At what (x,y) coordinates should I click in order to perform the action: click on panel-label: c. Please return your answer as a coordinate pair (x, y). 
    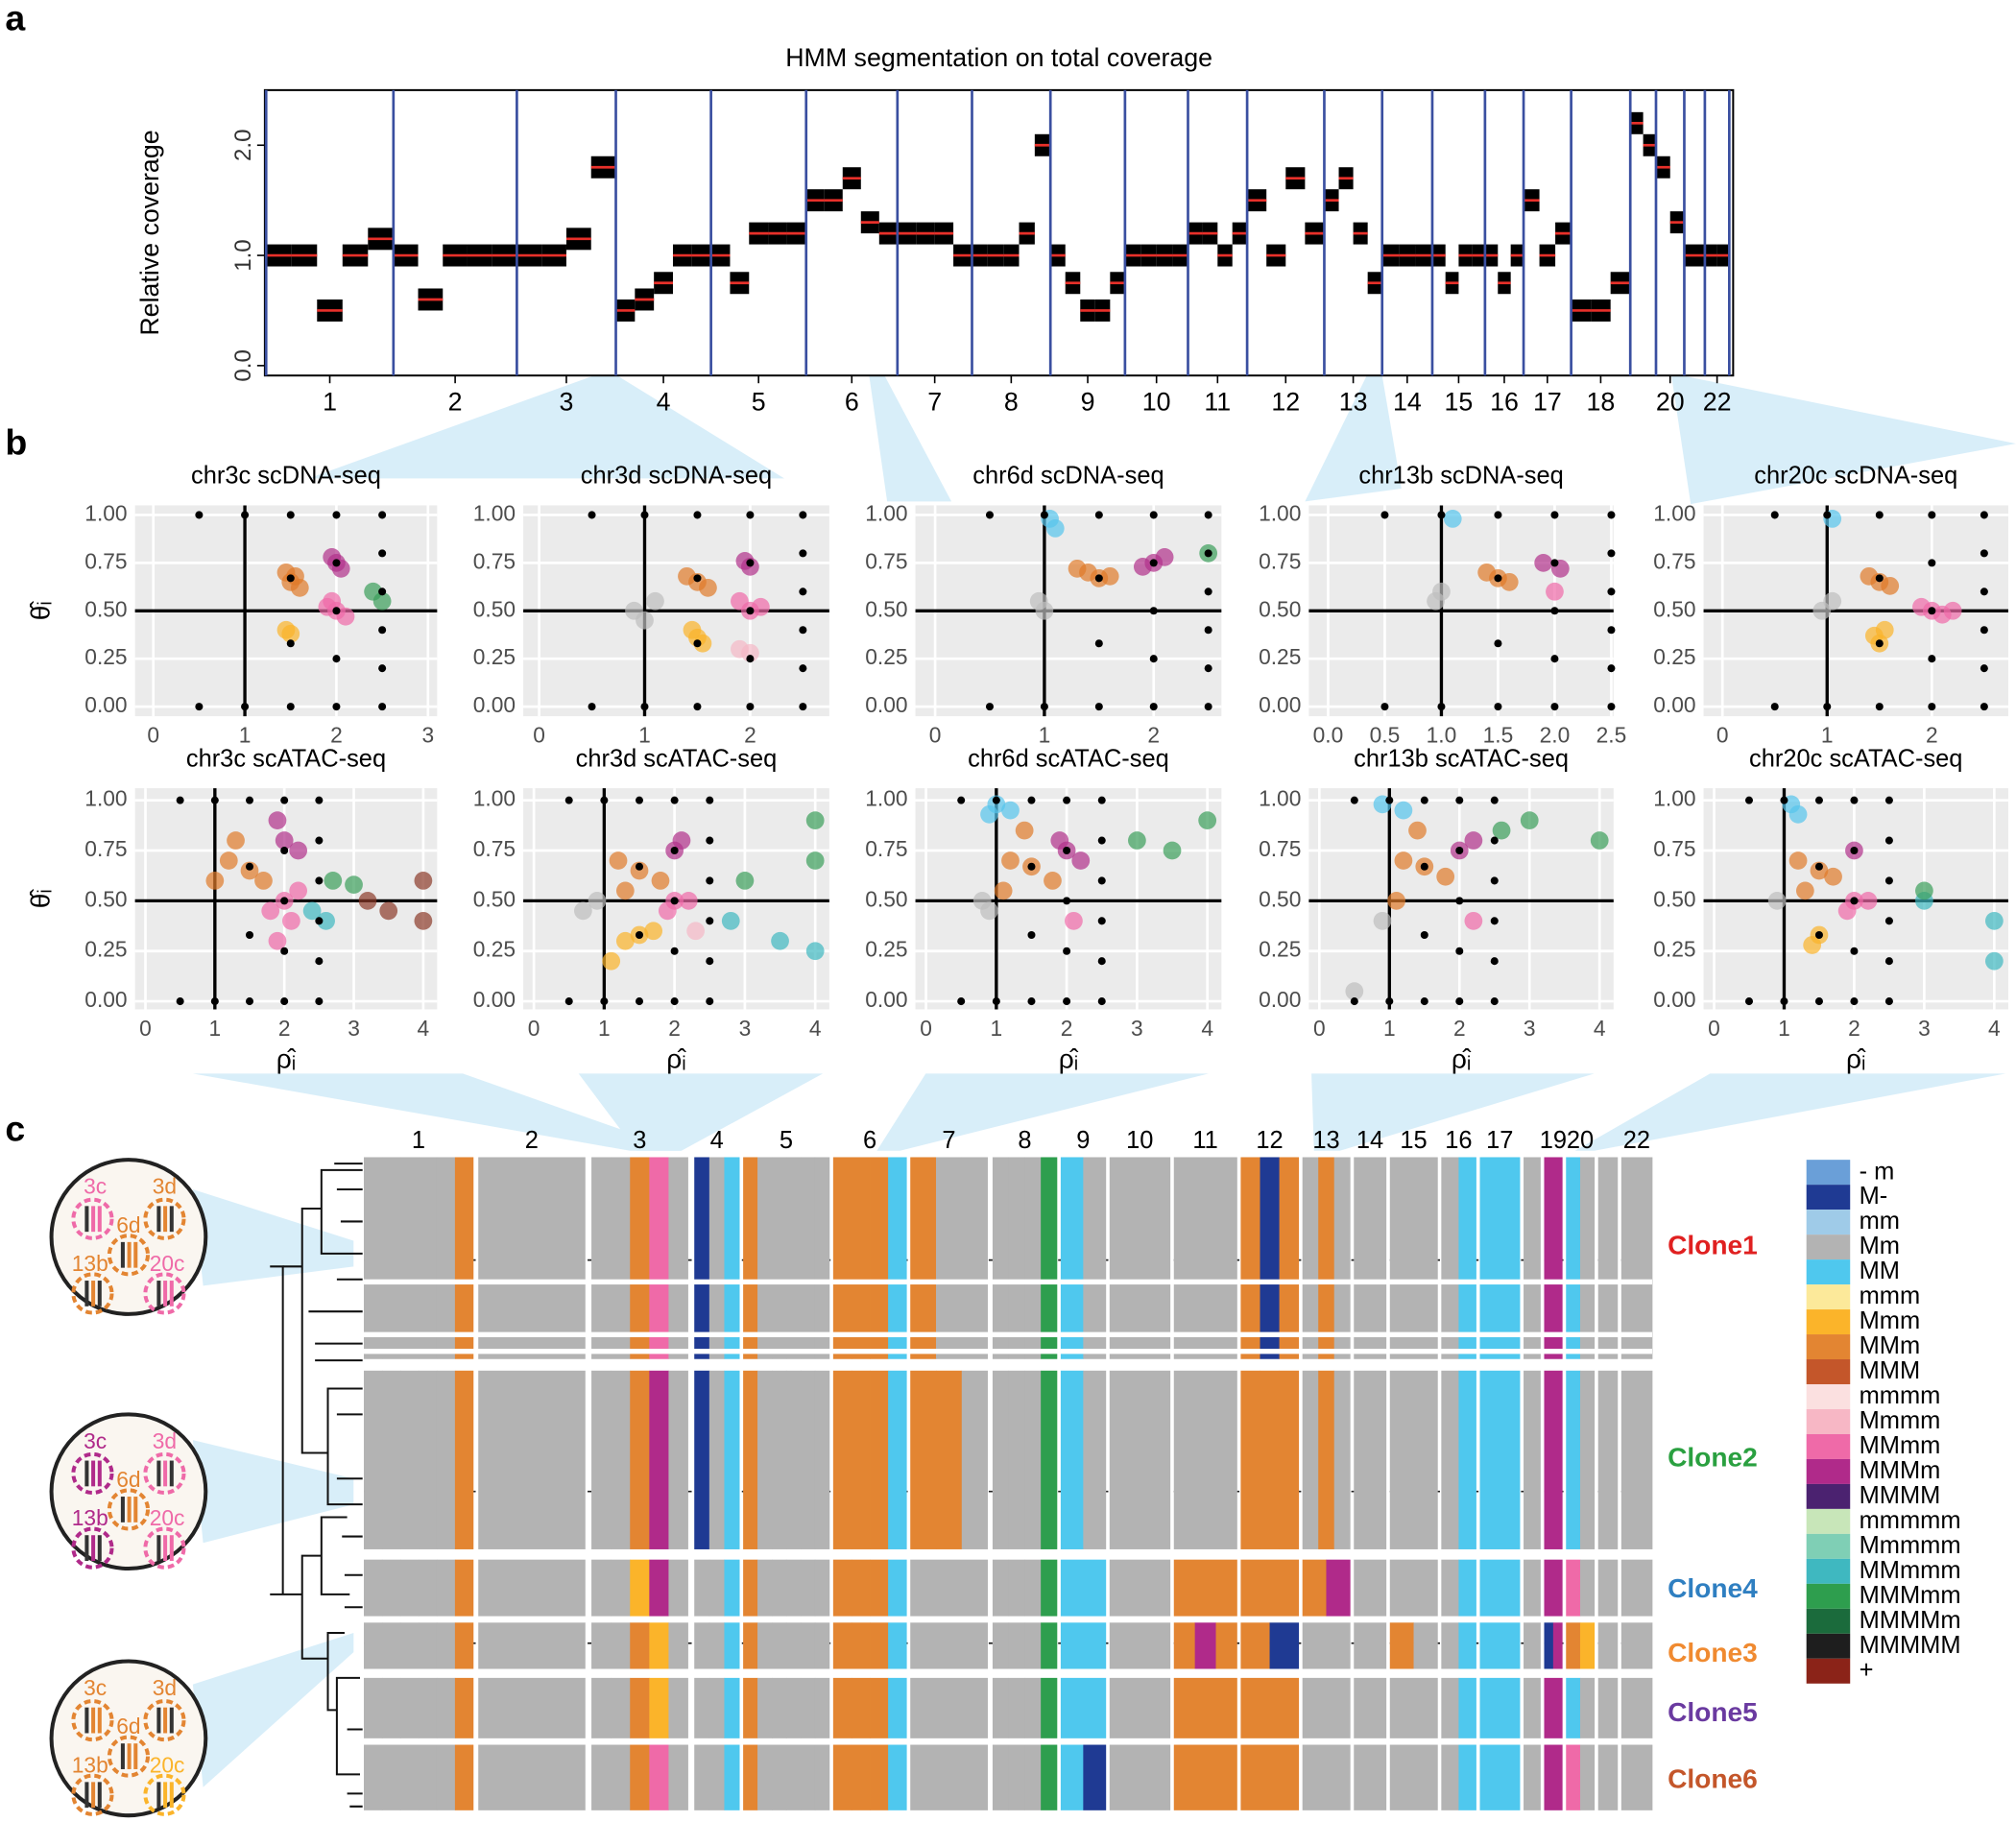
    Looking at the image, I should click on (15, 1129).